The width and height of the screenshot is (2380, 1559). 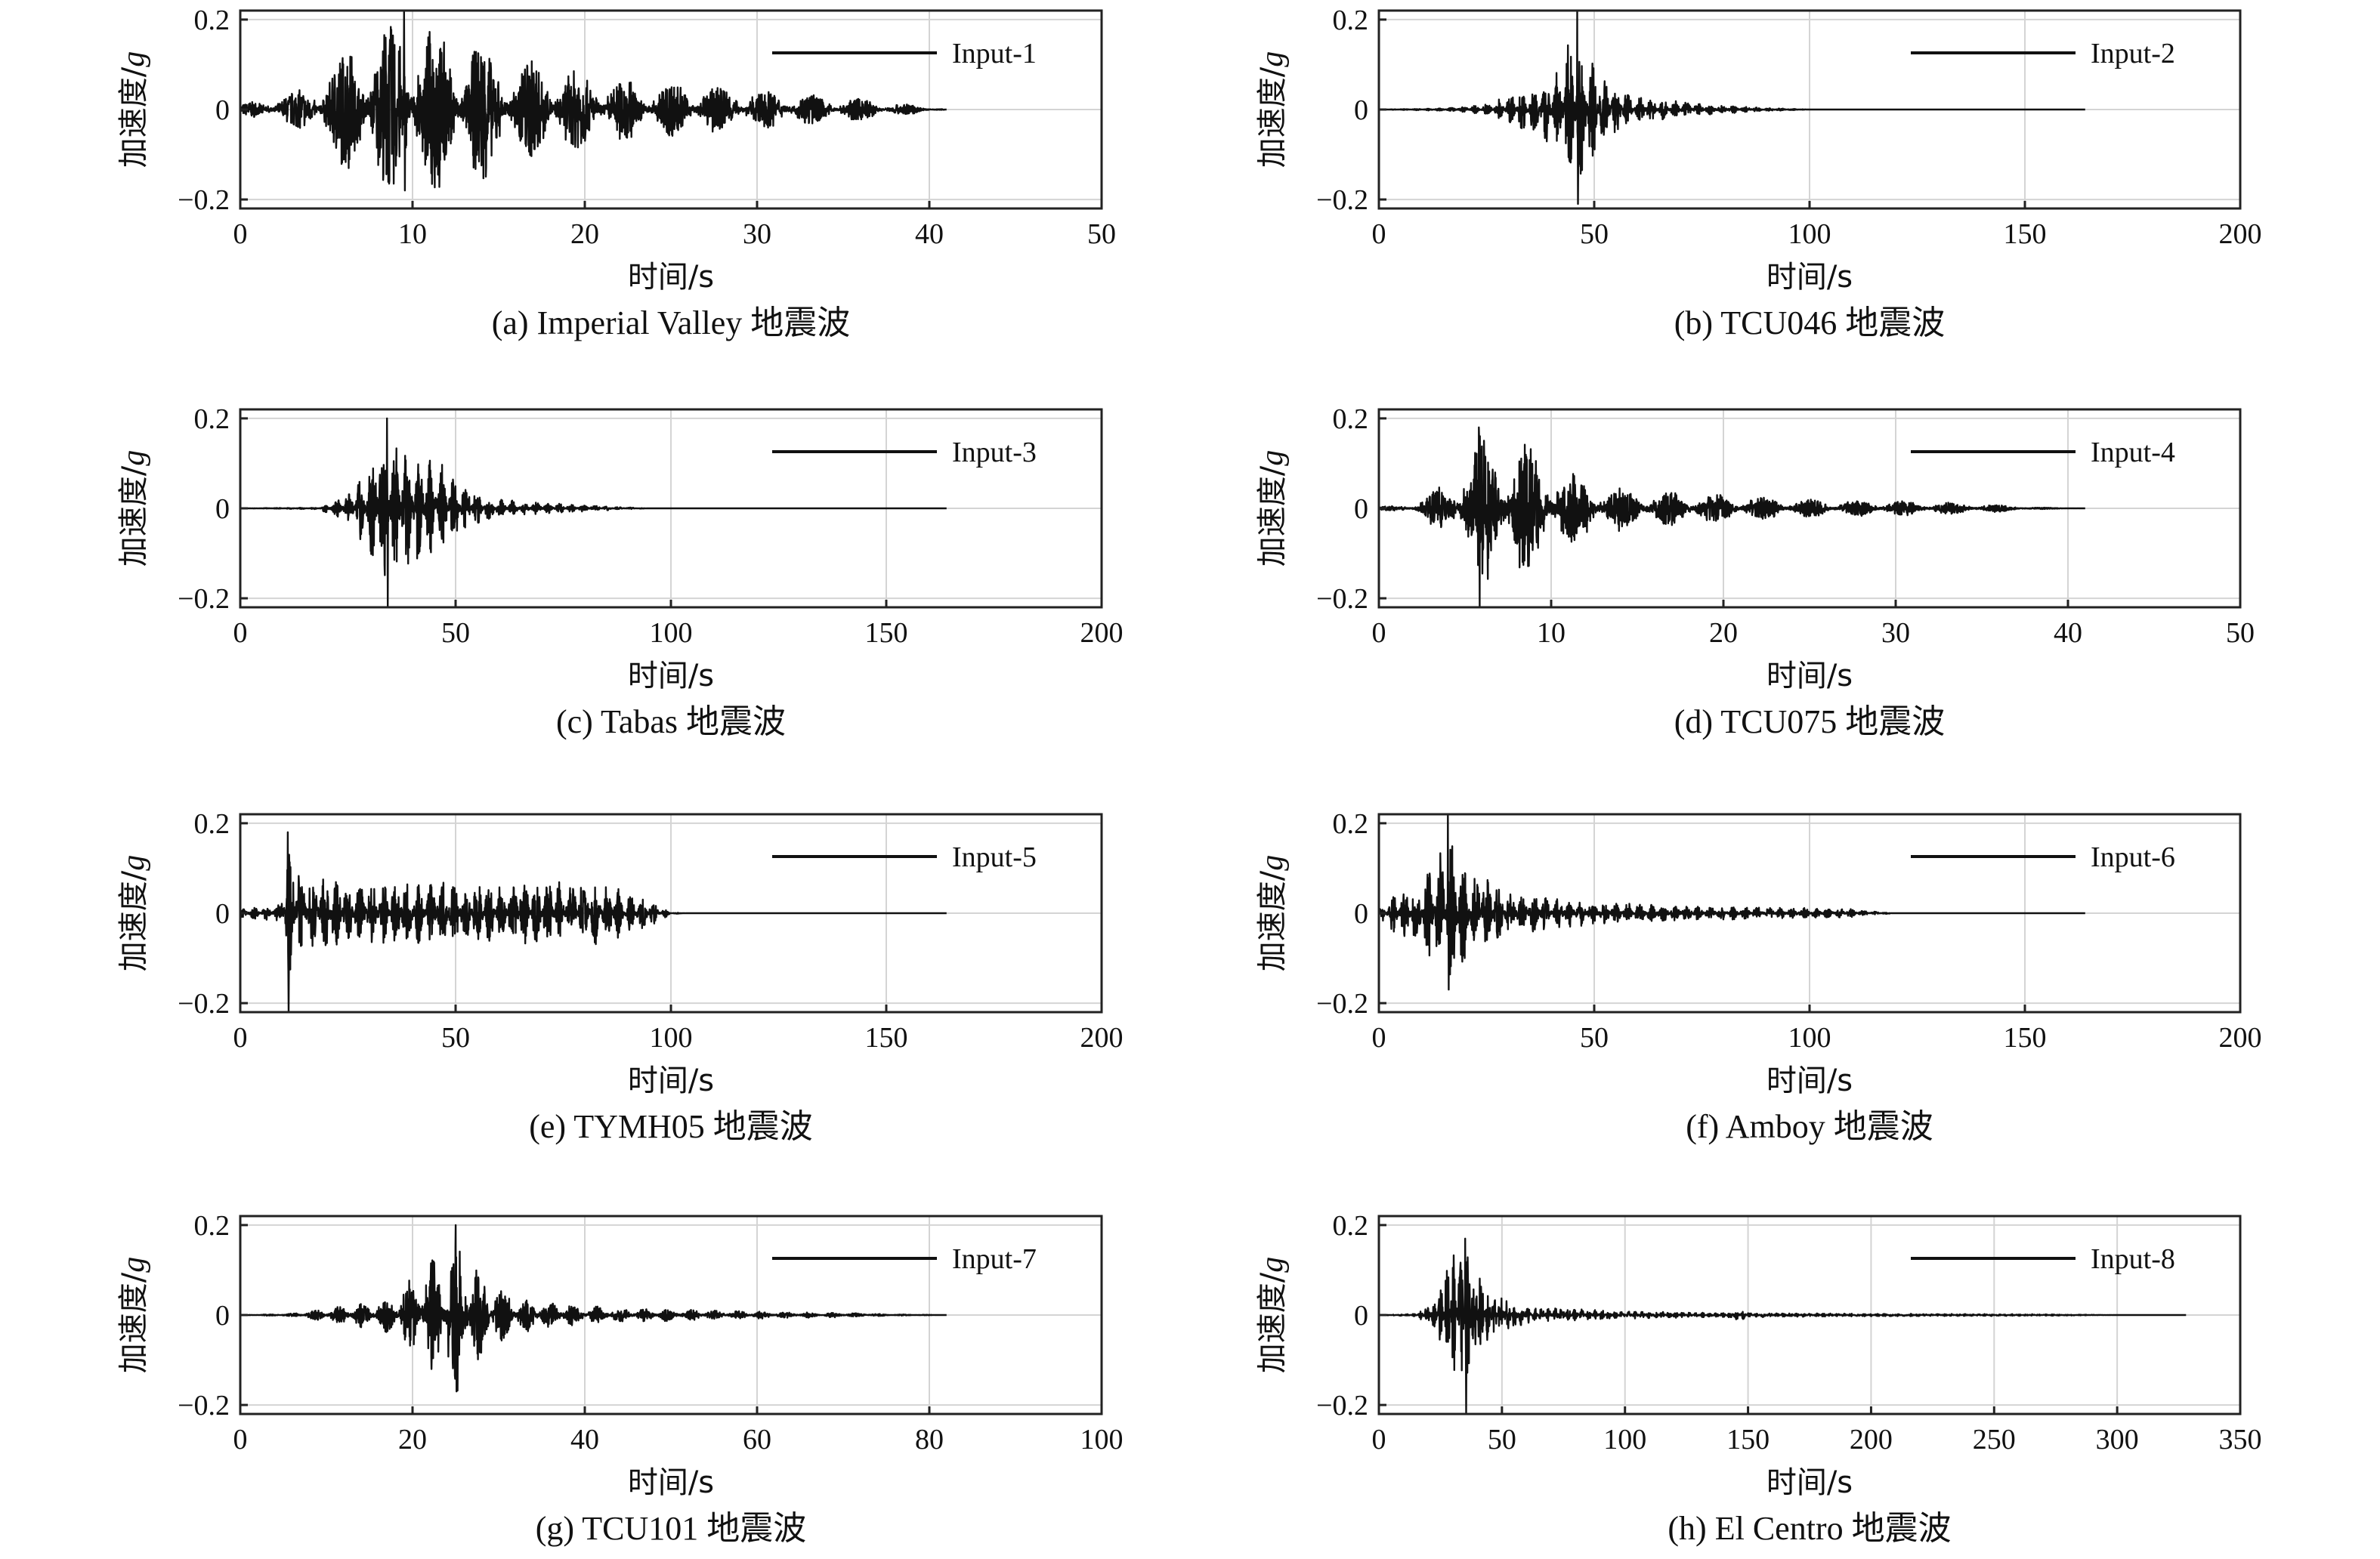 What do you see at coordinates (671, 322) in the screenshot?
I see `chart-caption: (a) Imperial Valley 地震波` at bounding box center [671, 322].